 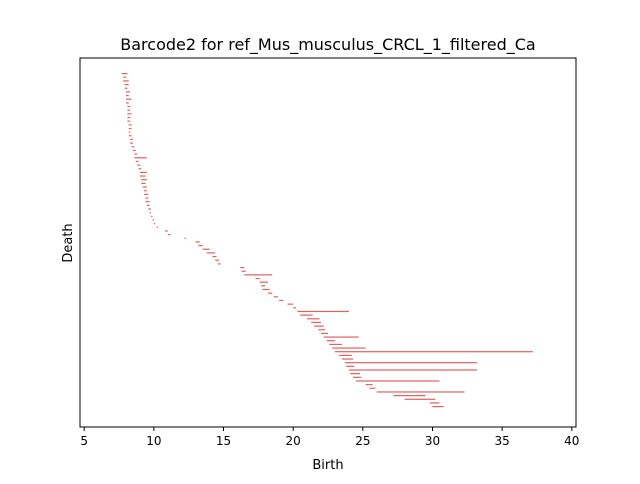 What do you see at coordinates (293, 441) in the screenshot?
I see `x-tick-label: 20` at bounding box center [293, 441].